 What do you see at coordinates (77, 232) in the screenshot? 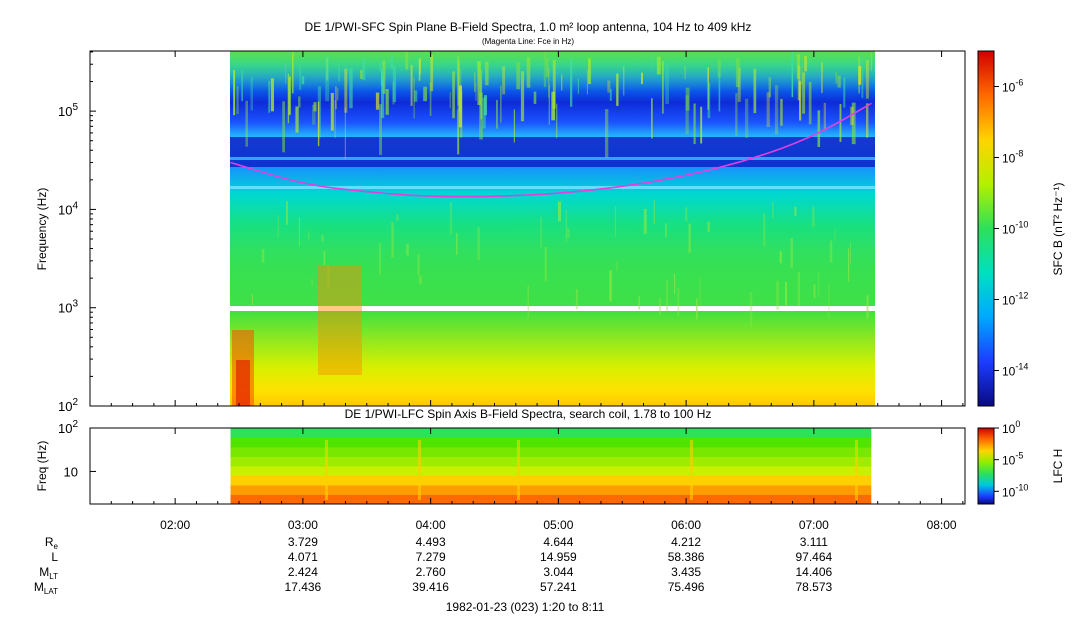
I see `top-y-axis: 10² 10³ 10⁴ 10⁵` at bounding box center [77, 232].